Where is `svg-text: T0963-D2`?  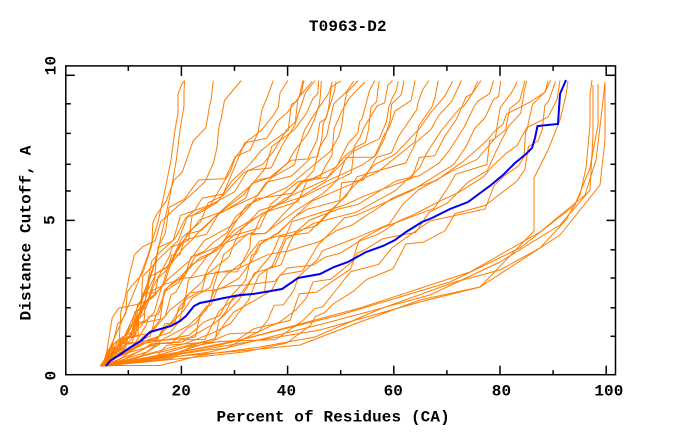
svg-text: T0963-D2 is located at coordinates (348, 27).